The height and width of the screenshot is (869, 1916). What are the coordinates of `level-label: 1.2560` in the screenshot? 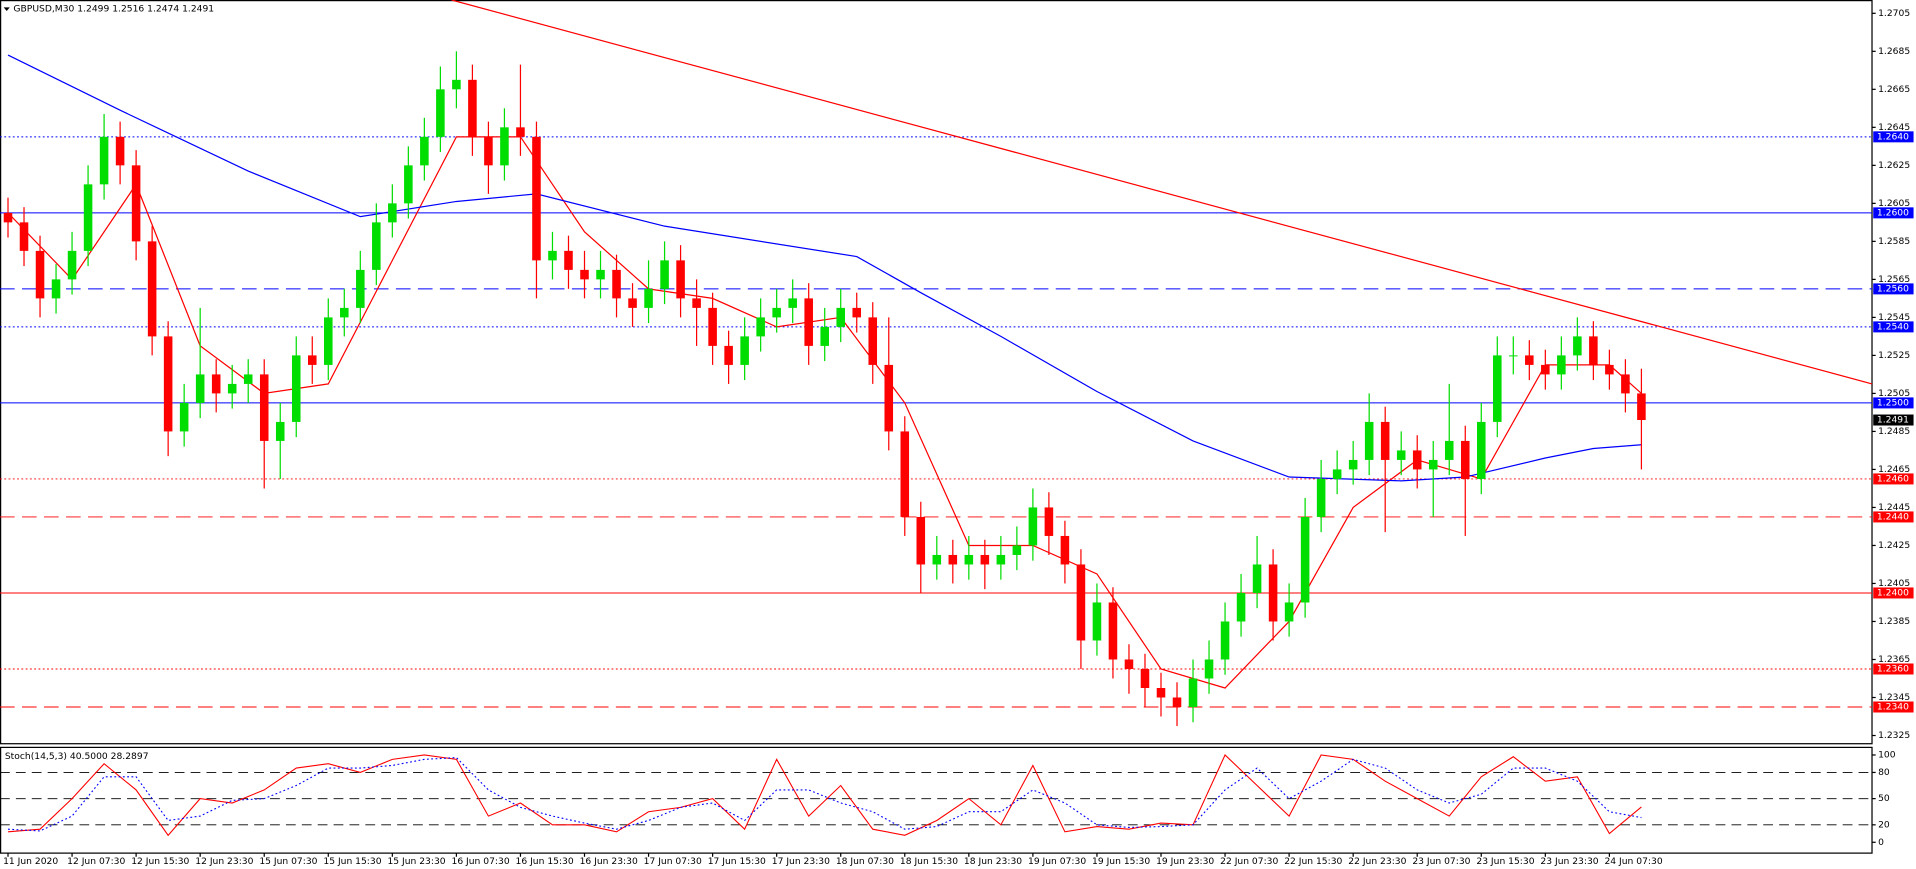 It's located at (1893, 288).